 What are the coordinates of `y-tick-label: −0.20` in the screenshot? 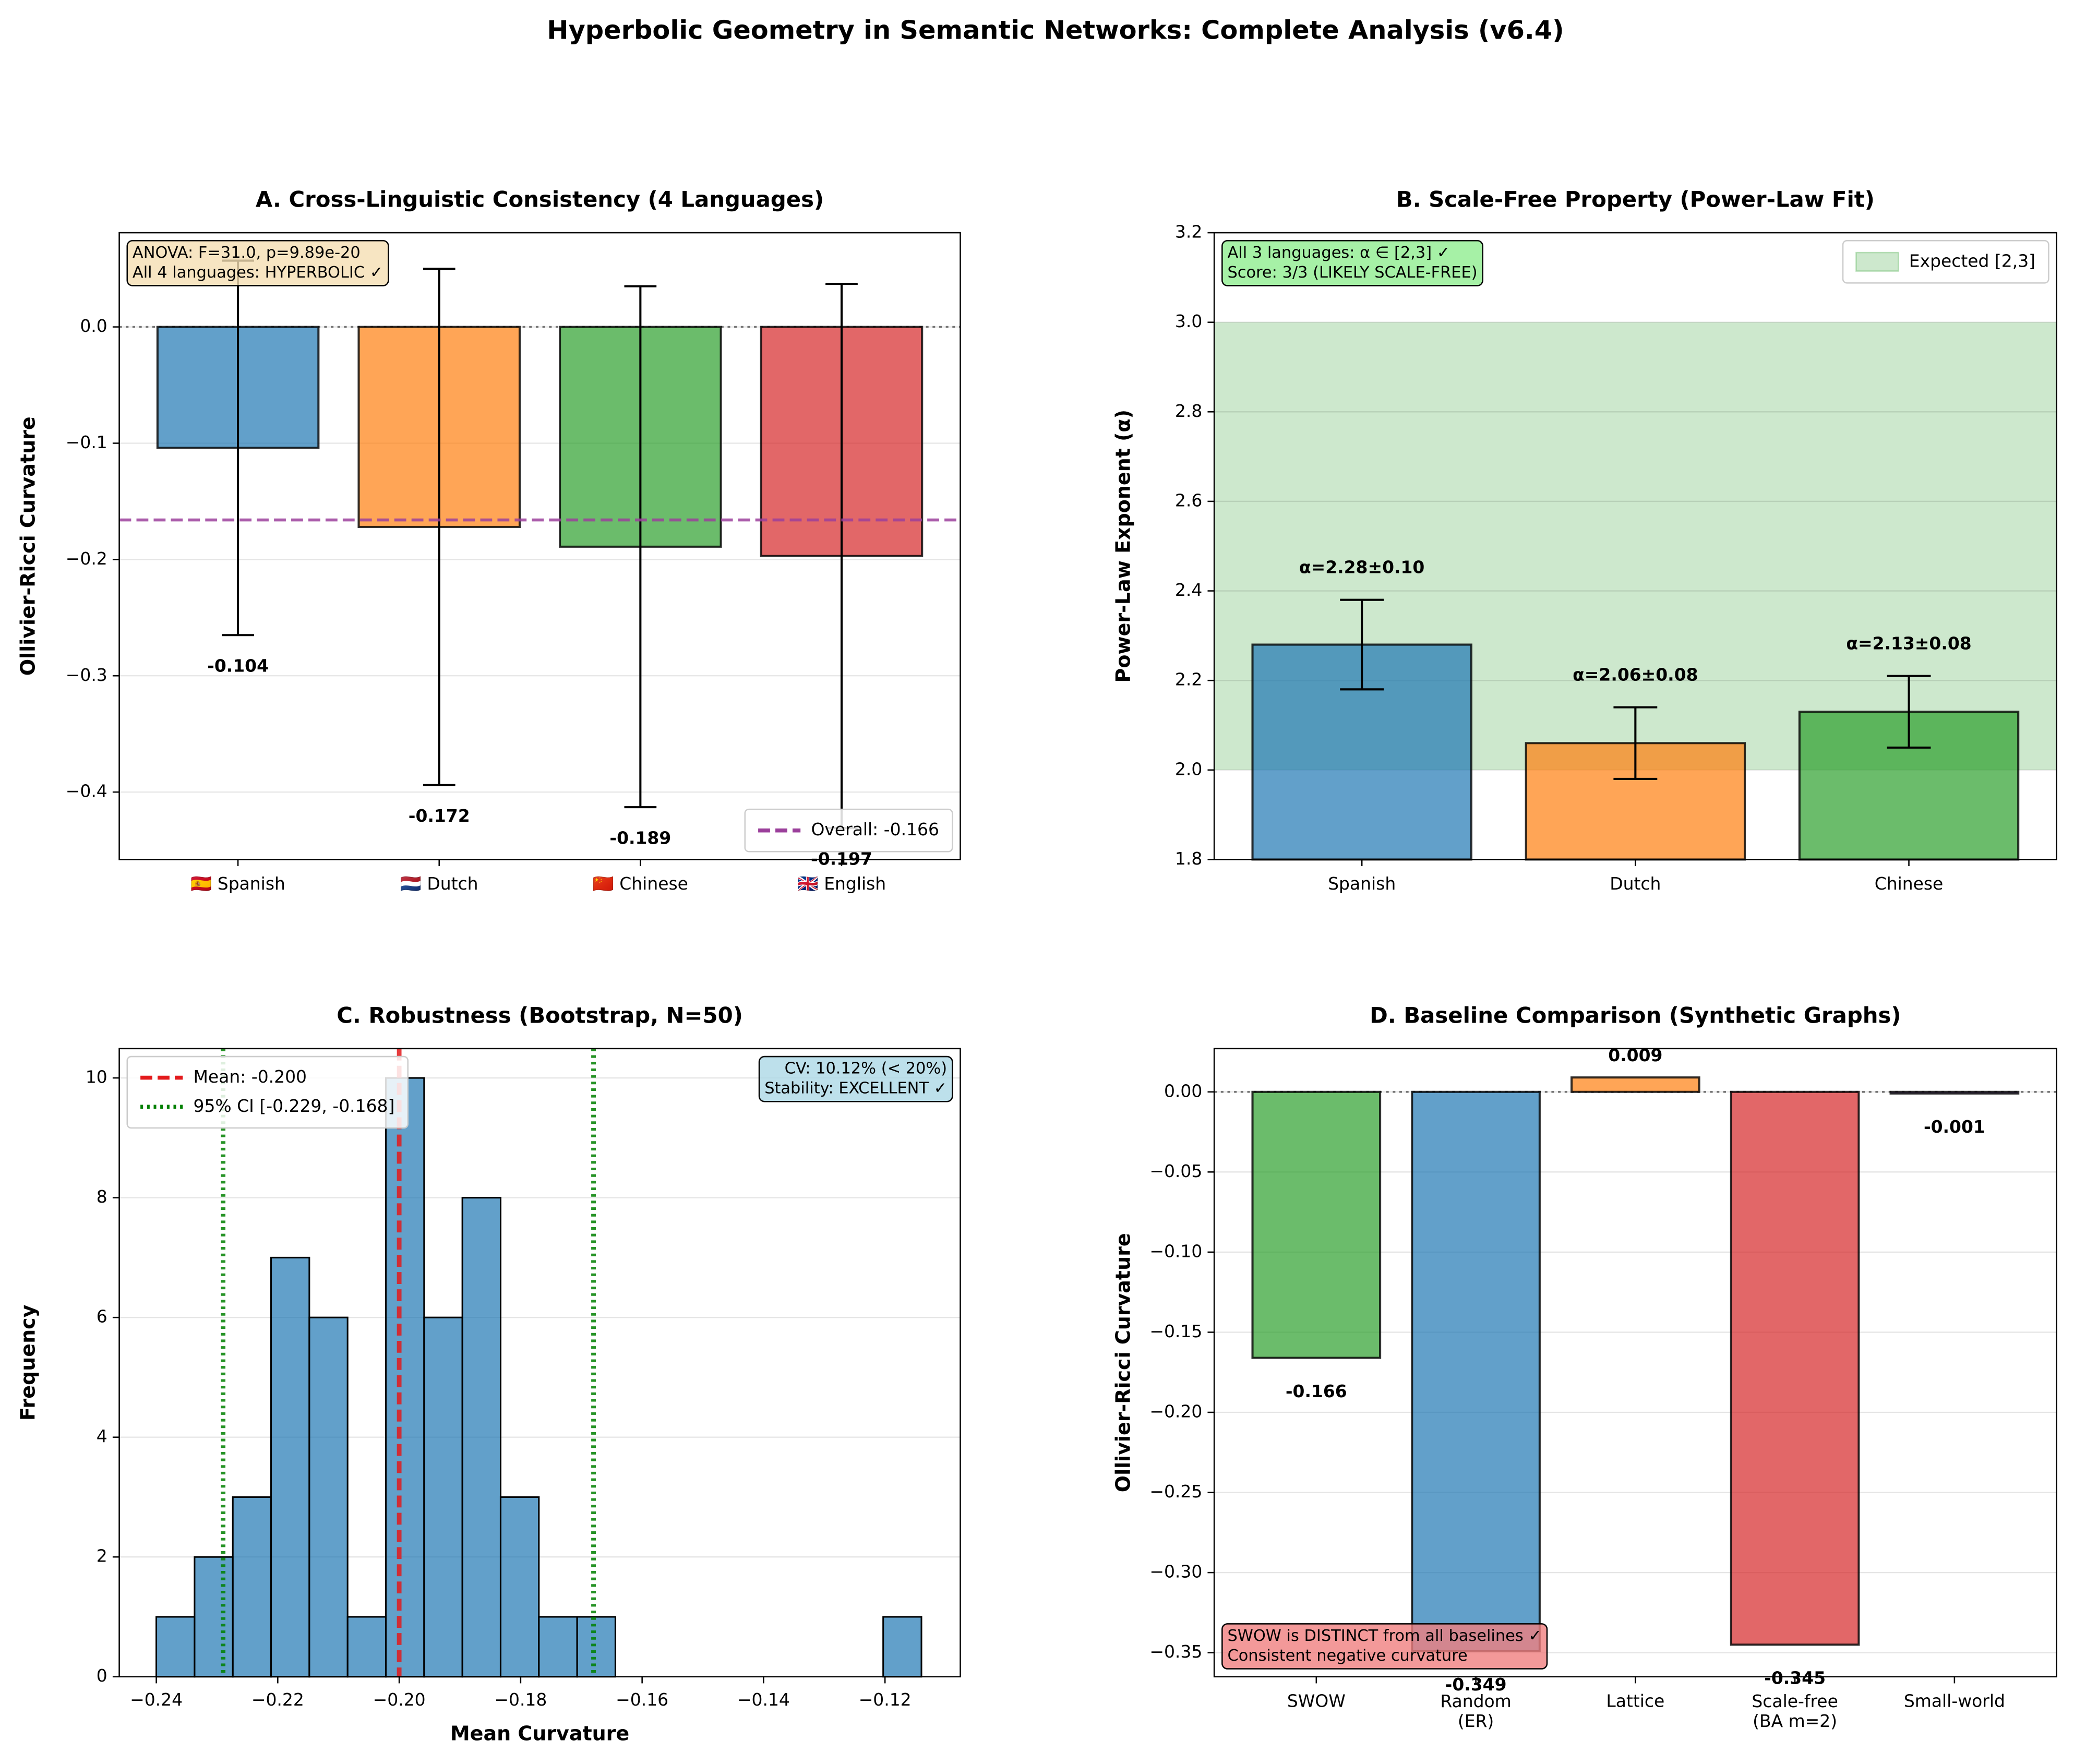 It's located at (1176, 1411).